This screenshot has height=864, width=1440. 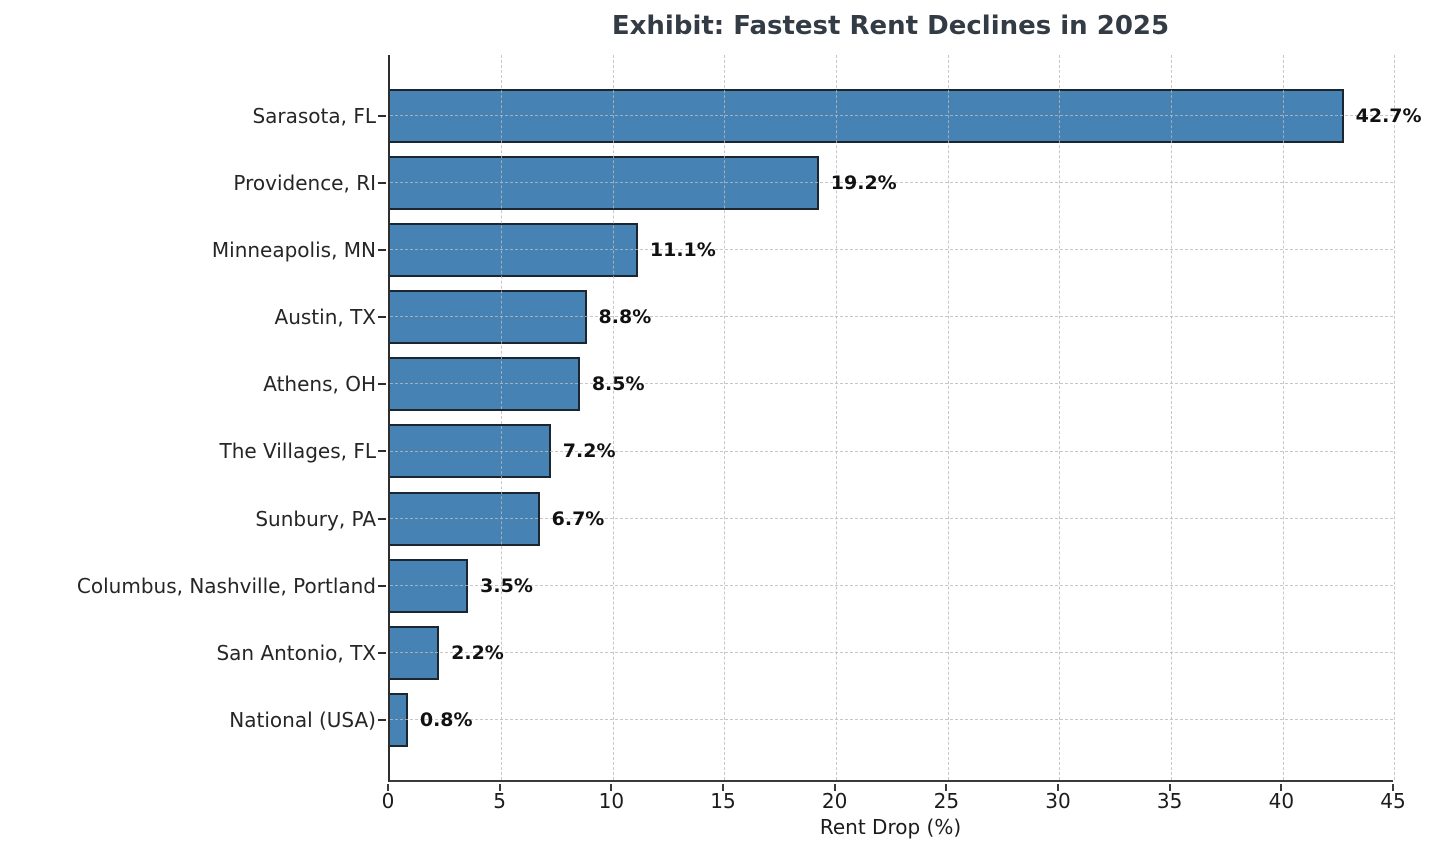 What do you see at coordinates (589, 451) in the screenshot?
I see `bar-value-label: 7.2%` at bounding box center [589, 451].